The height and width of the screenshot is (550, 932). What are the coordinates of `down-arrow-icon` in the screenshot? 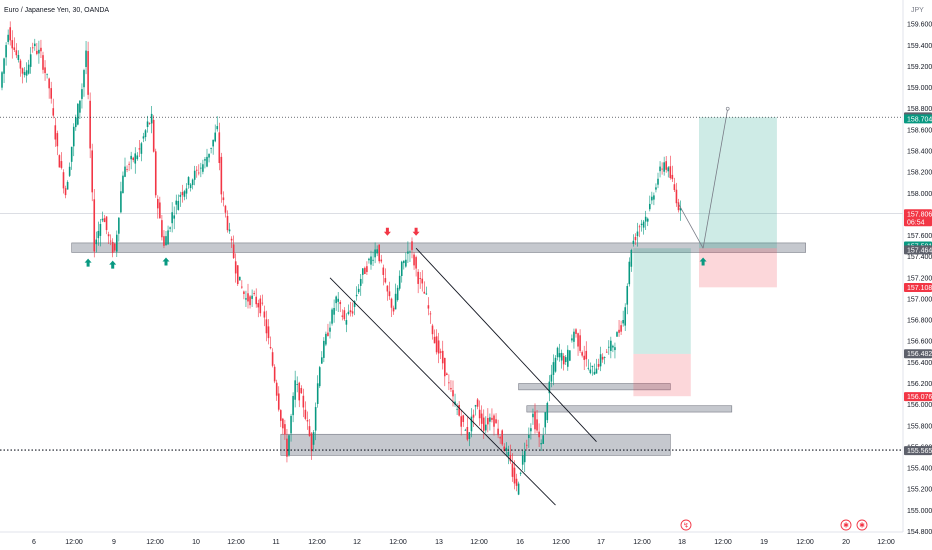 It's located at (416, 232).